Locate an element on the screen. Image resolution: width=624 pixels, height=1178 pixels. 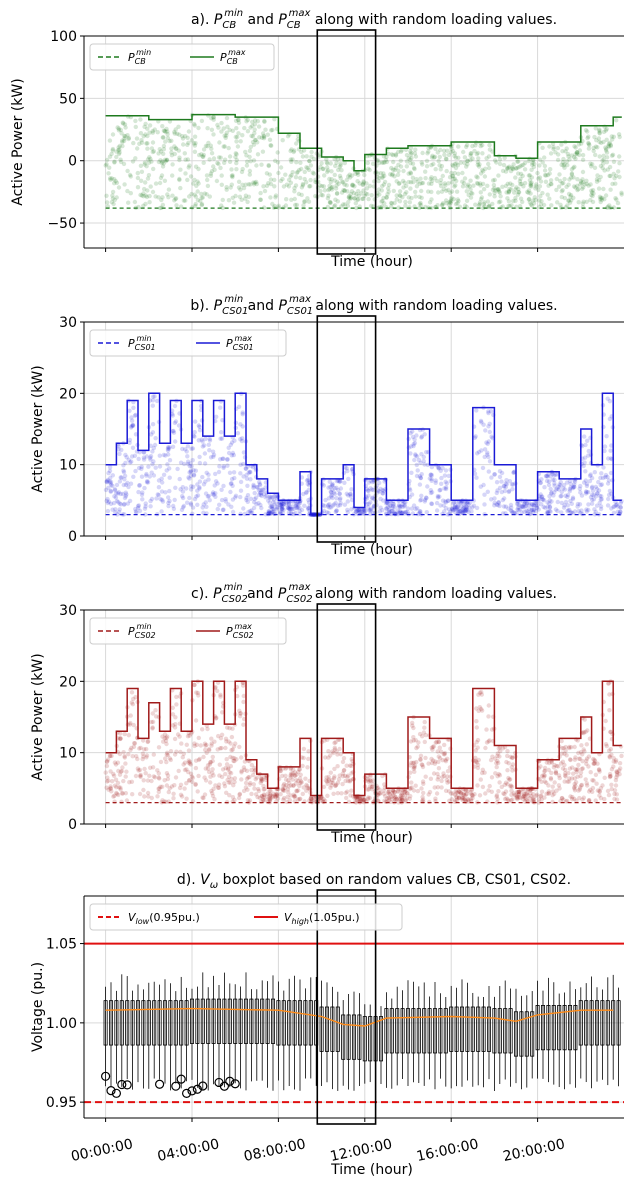
y-tick-label: 100 is located at coordinates (63, 37).